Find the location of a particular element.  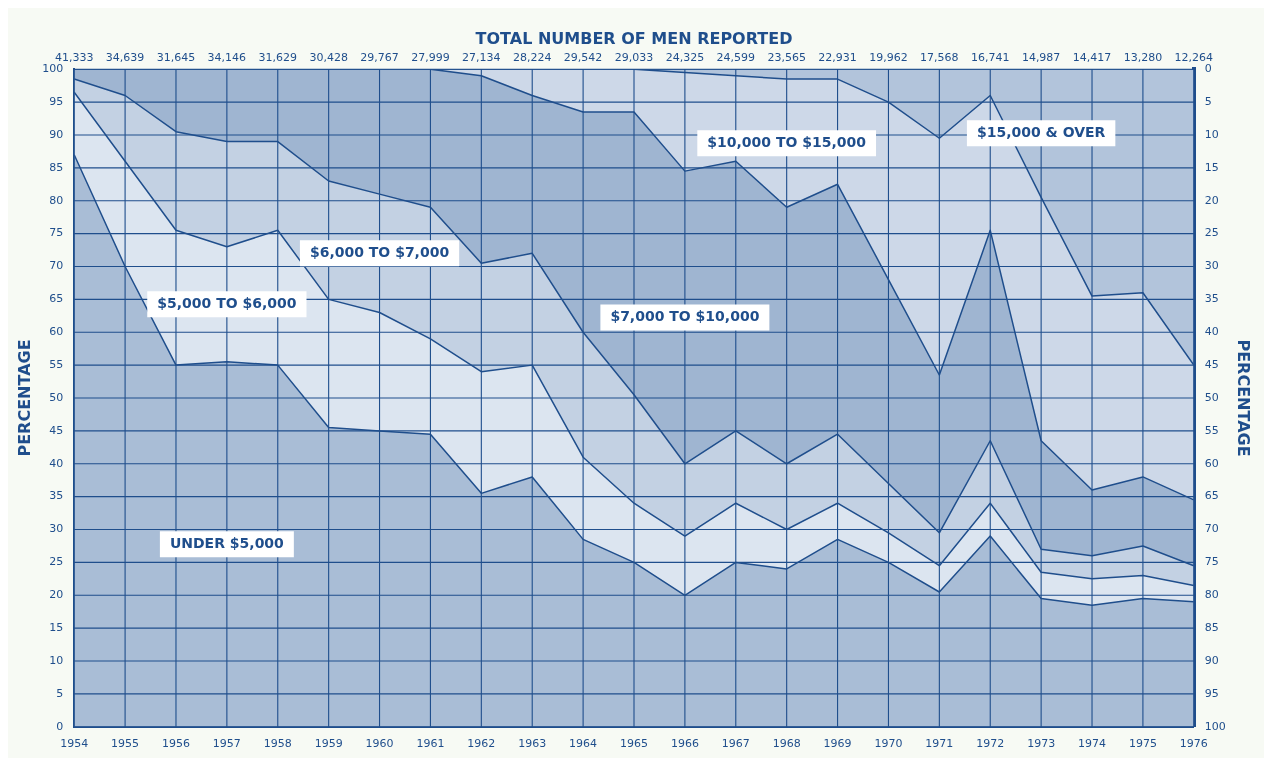

text: 41,333 is located at coordinates (74, 57).